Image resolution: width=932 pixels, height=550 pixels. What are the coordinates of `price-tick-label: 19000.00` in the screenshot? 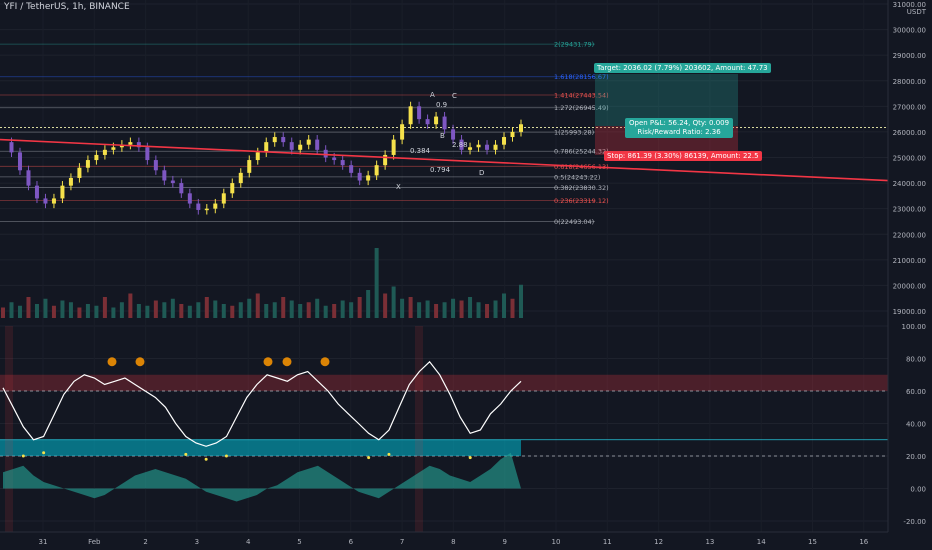 It's located at (909, 312).